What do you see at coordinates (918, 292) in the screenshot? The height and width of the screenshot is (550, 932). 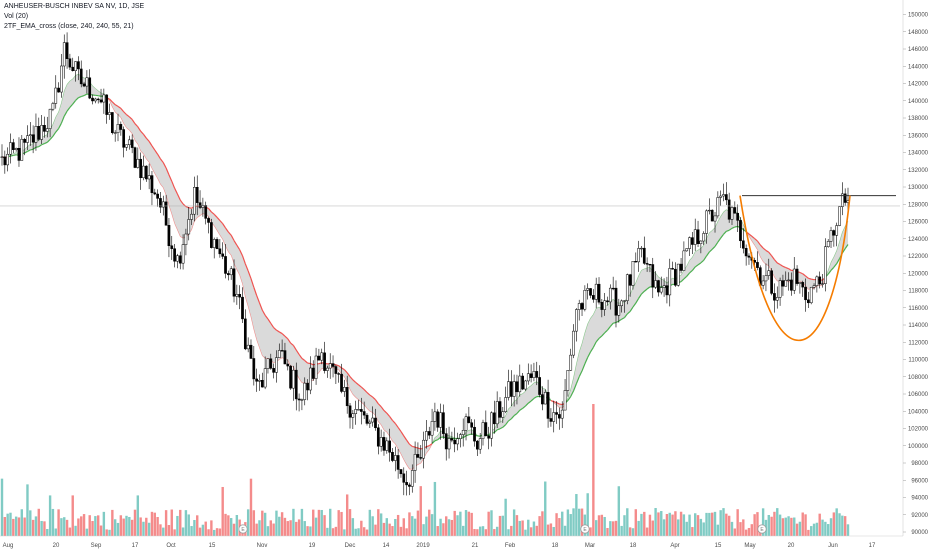 I see `price-tick-label: 118000` at bounding box center [918, 292].